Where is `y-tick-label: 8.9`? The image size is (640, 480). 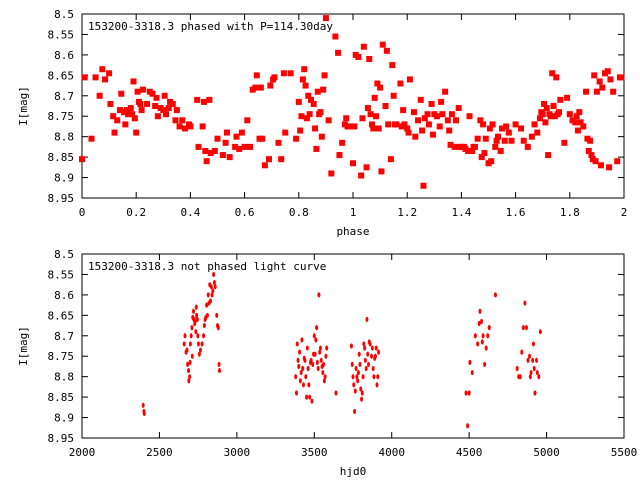
y-tick-label: 8.9 is located at coordinates (64, 178).